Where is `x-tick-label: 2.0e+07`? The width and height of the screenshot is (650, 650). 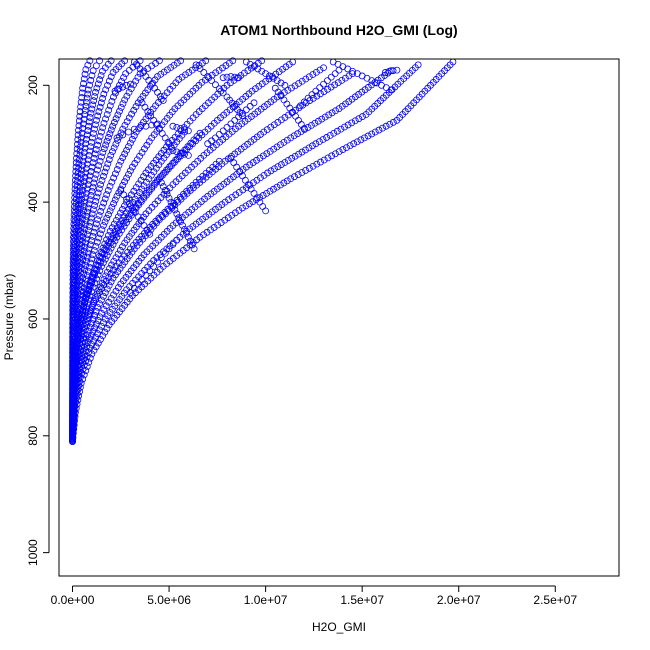 x-tick-label: 2.0e+07 is located at coordinates (459, 600).